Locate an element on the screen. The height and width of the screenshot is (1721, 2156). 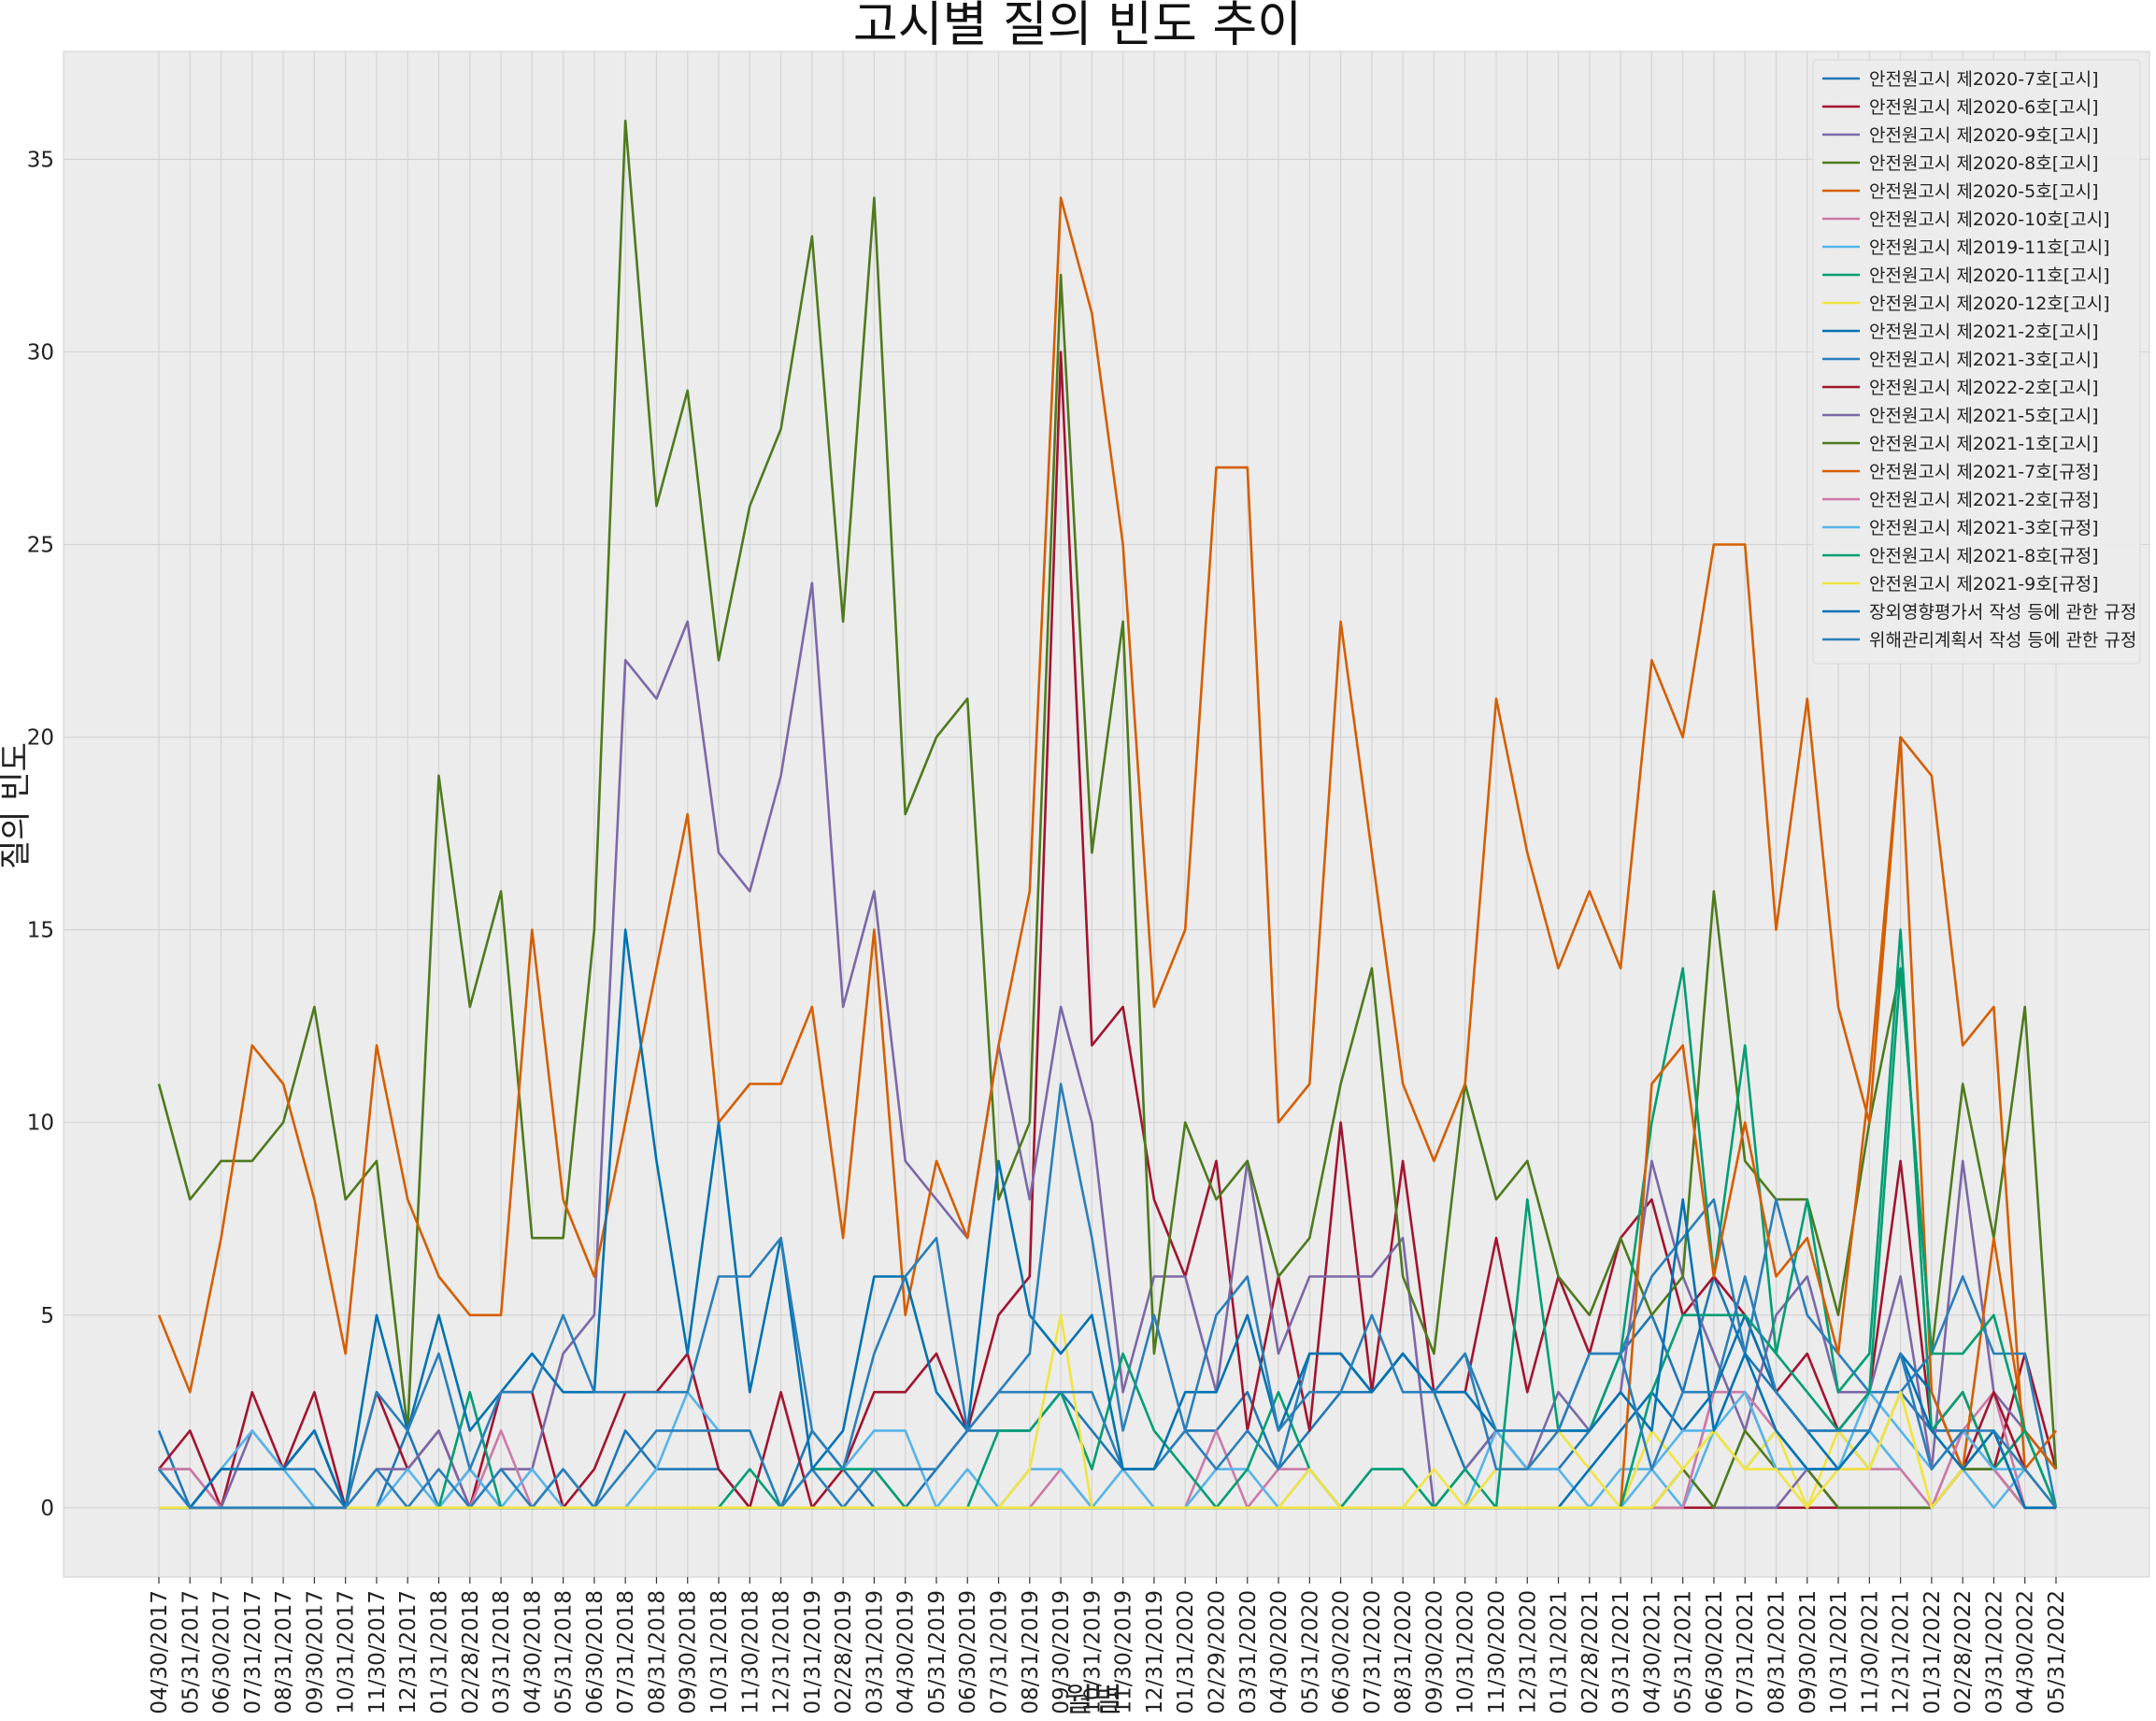
y-axis-label: 질의 빈도 is located at coordinates (17, 805).